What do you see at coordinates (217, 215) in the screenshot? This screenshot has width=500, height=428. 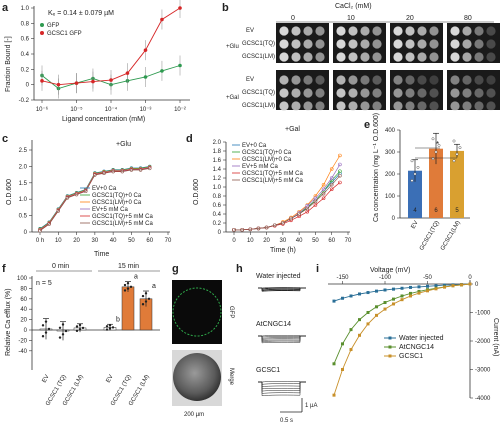 I see `panel-d-ytick-label: 0.4` at bounding box center [217, 215].